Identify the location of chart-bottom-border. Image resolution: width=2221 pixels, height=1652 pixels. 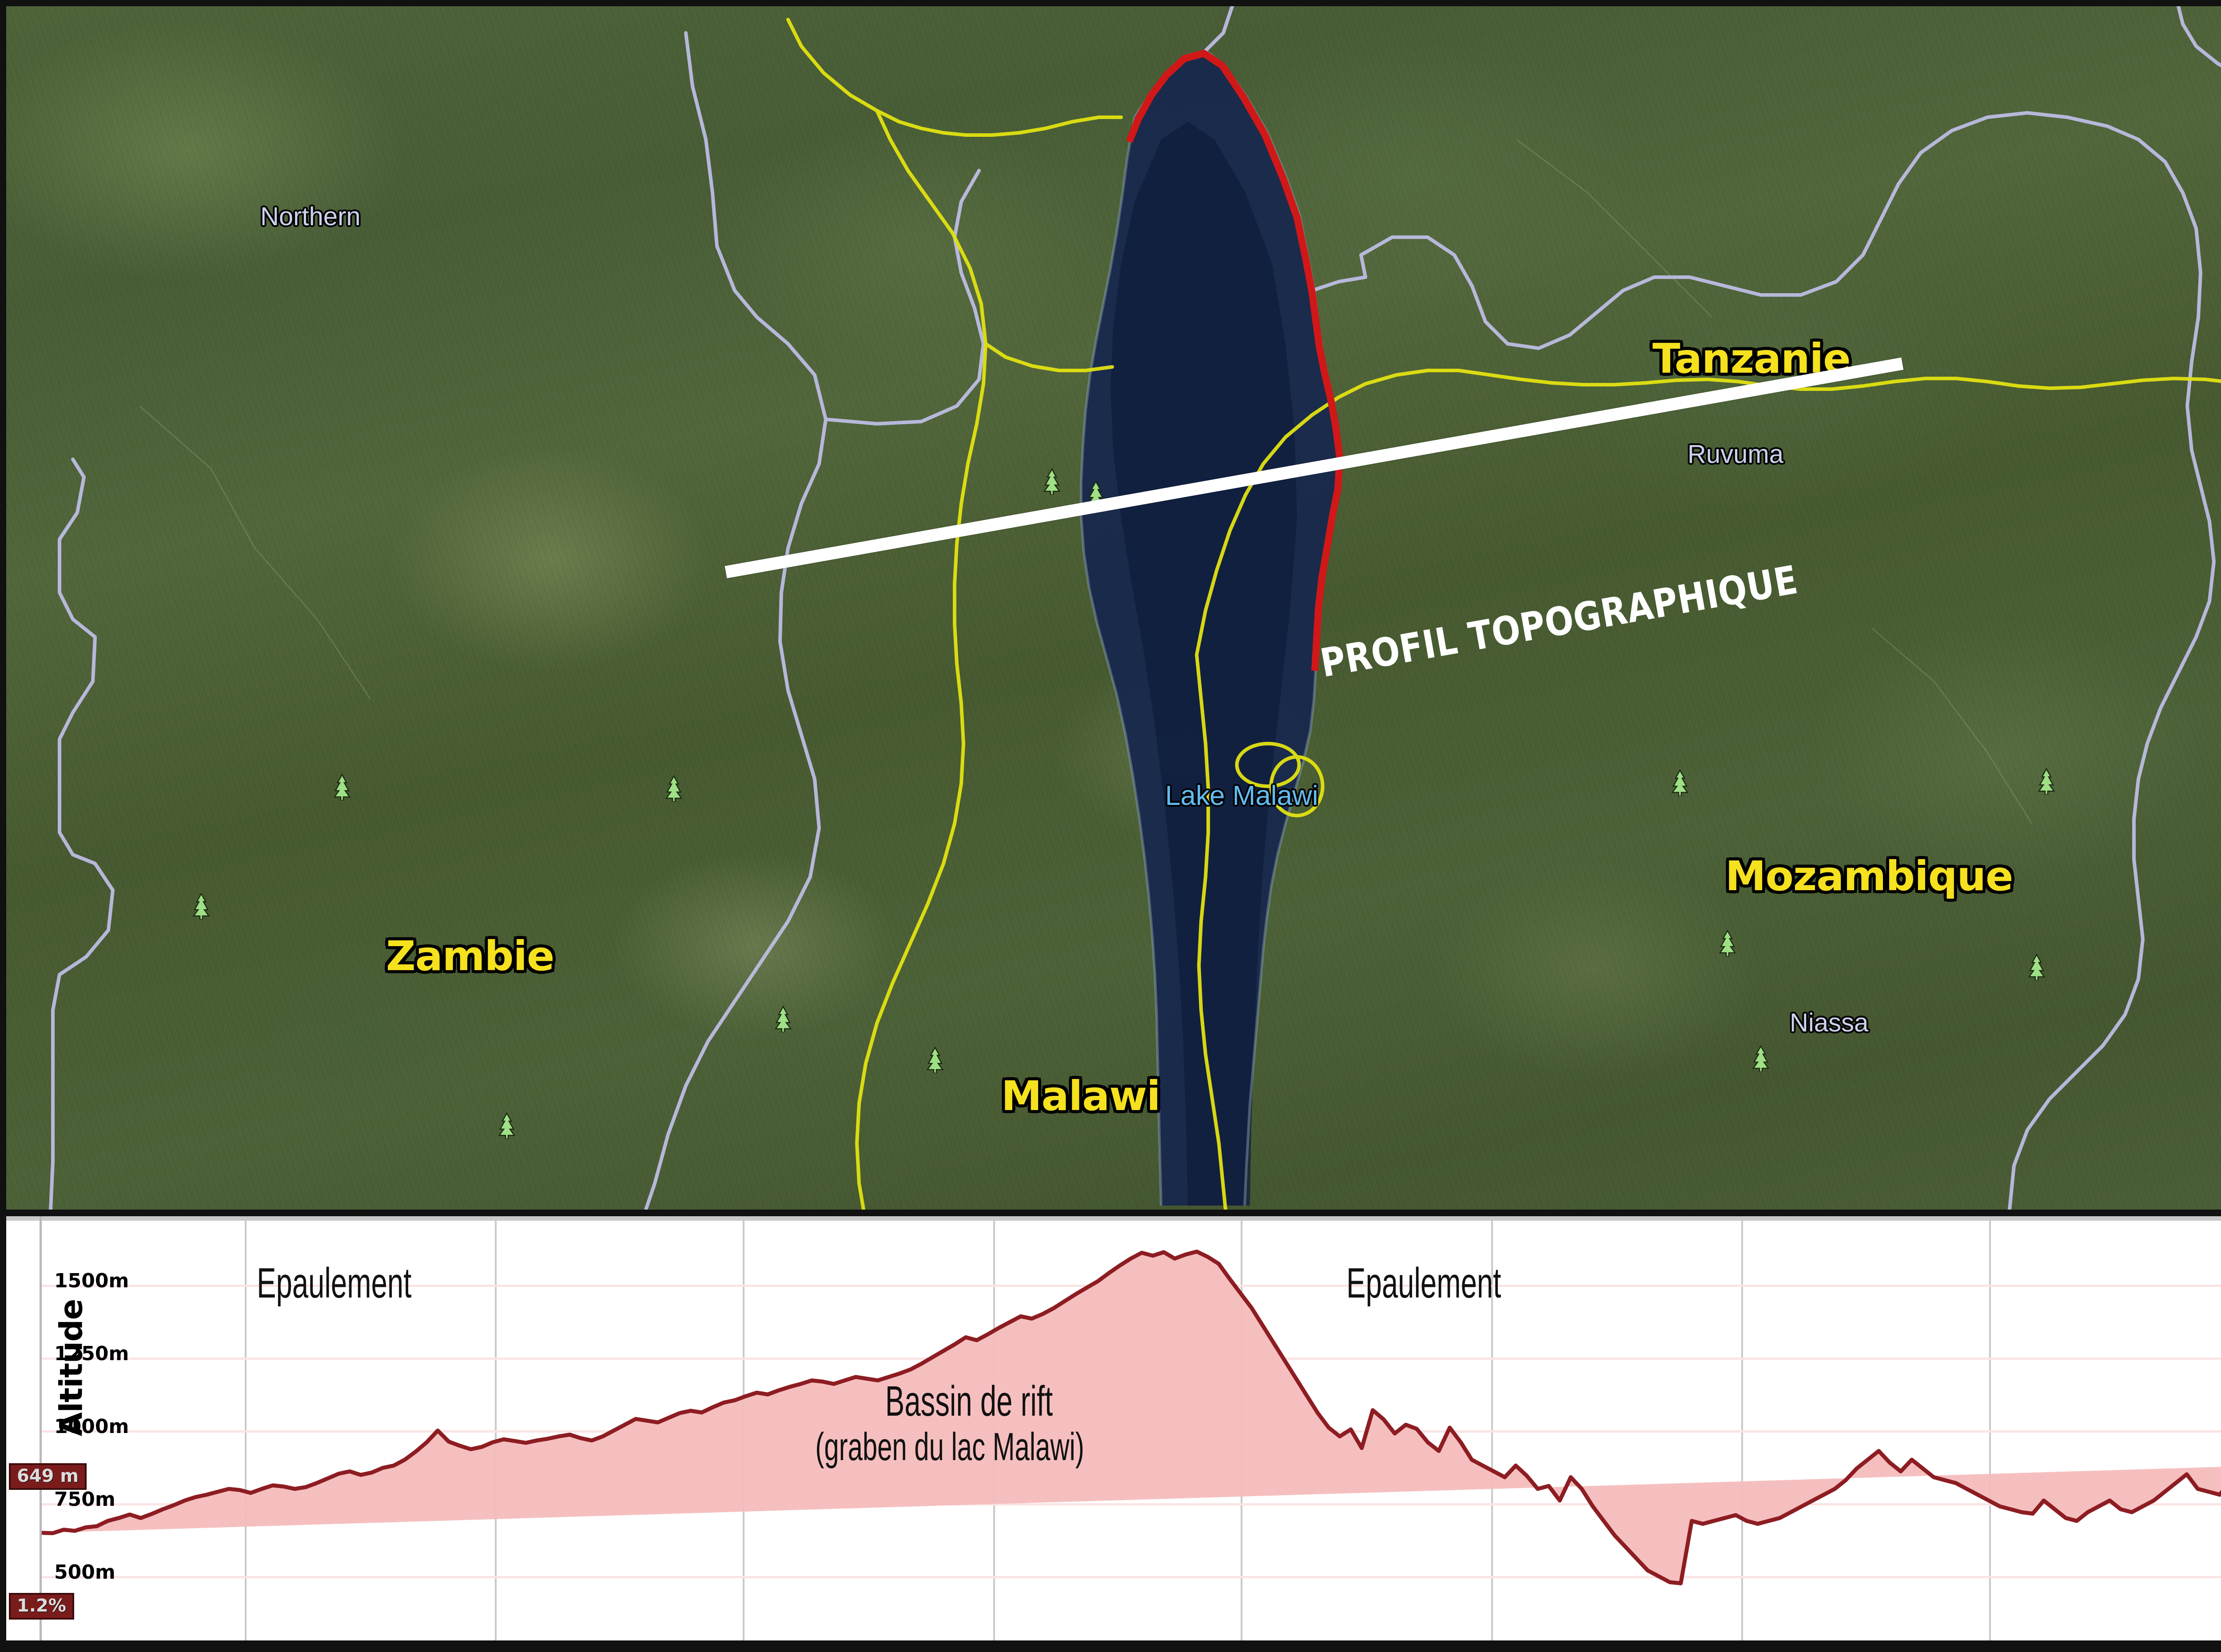
(1113, 1643).